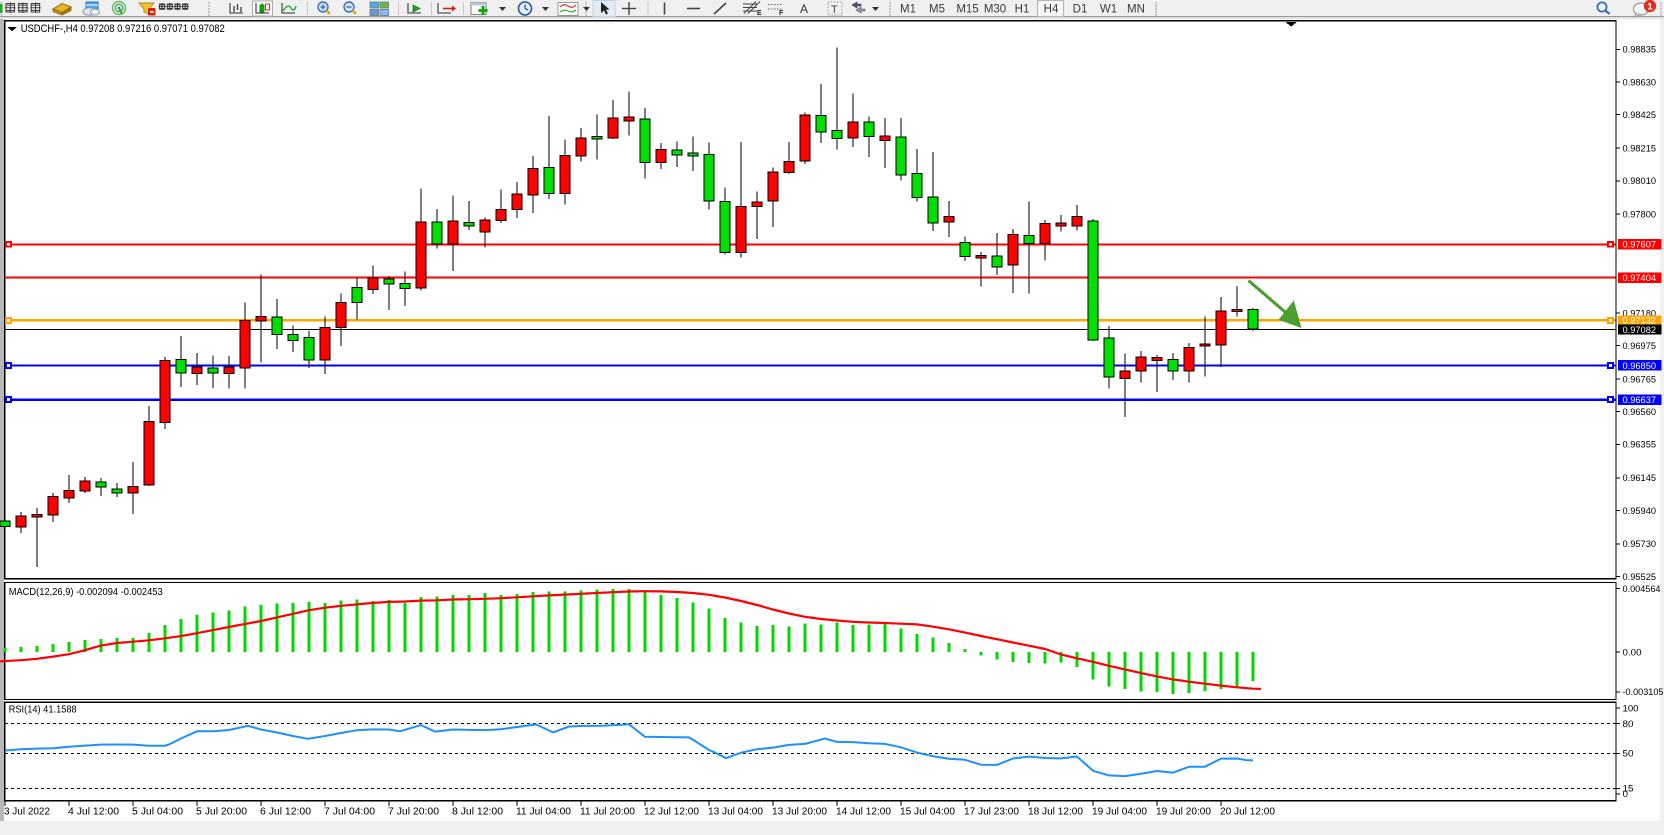 The image size is (1664, 835). Describe the element at coordinates (1640, 577) in the screenshot. I see `svg-text: 0.95525` at that location.